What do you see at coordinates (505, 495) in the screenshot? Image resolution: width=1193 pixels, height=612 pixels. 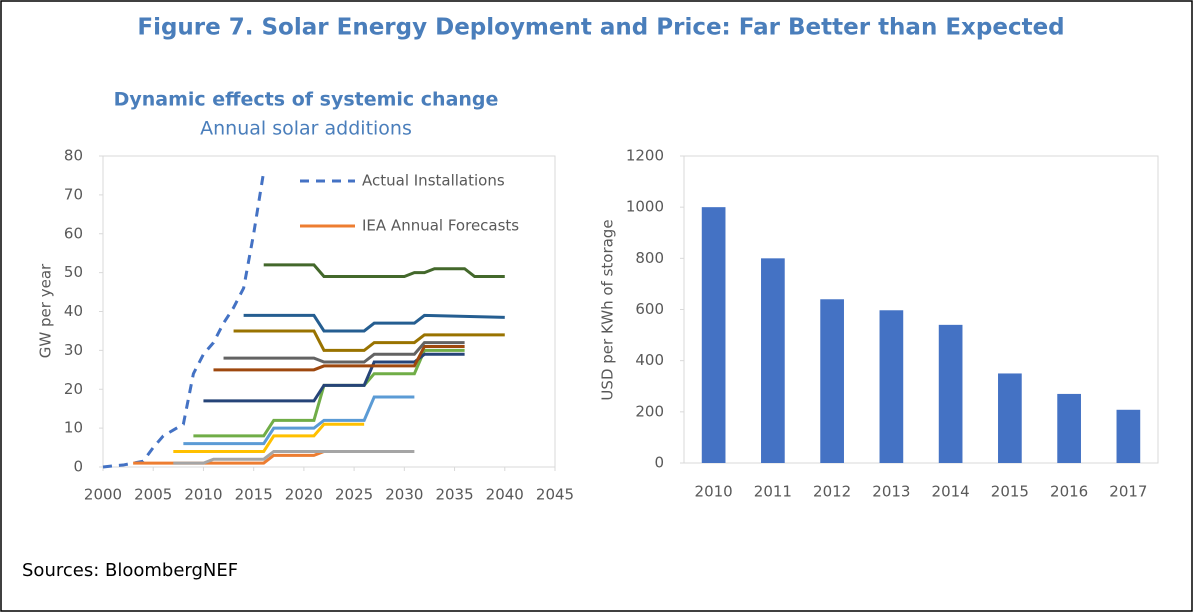 I see `x-tick-label: 2040` at bounding box center [505, 495].